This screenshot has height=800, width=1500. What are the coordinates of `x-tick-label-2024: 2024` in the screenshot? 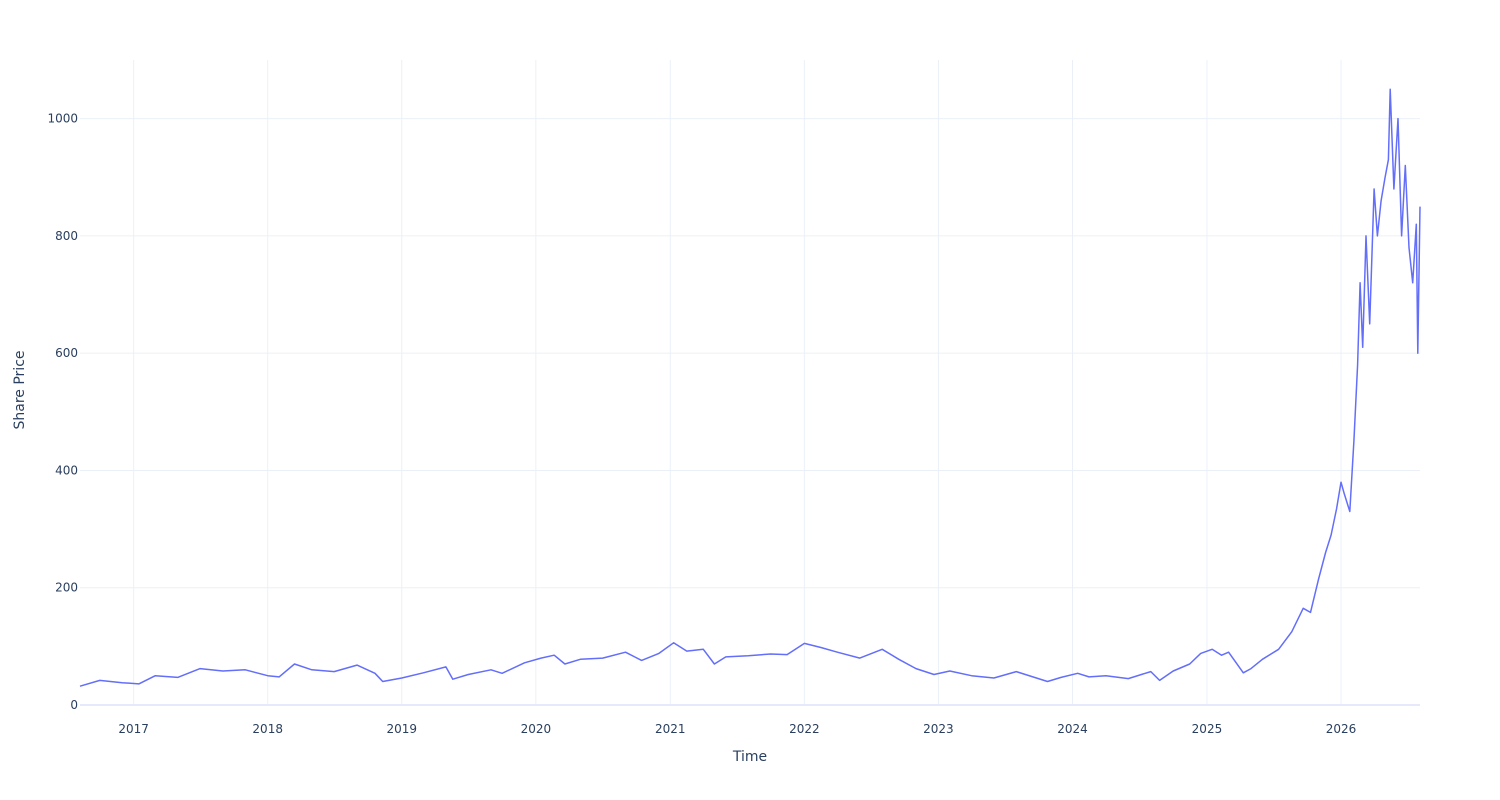 It's located at (1072, 729).